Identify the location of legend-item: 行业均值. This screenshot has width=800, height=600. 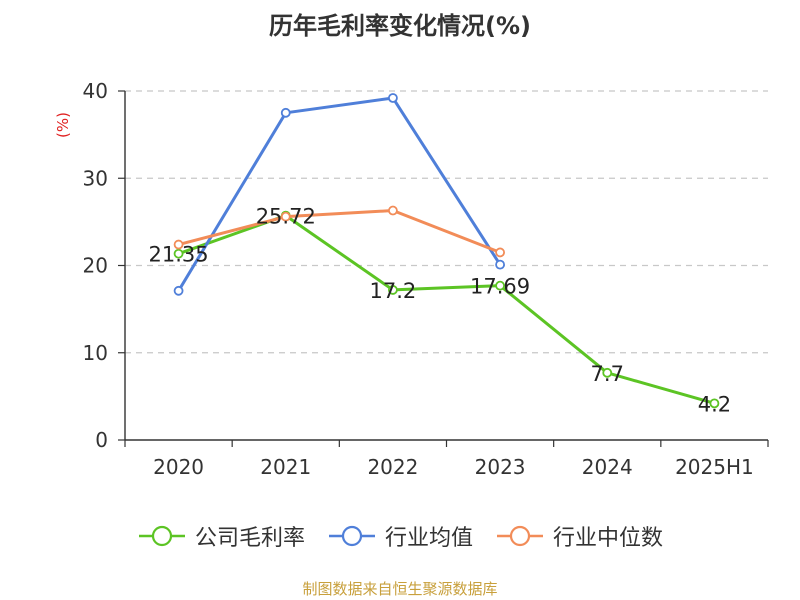
(400, 536).